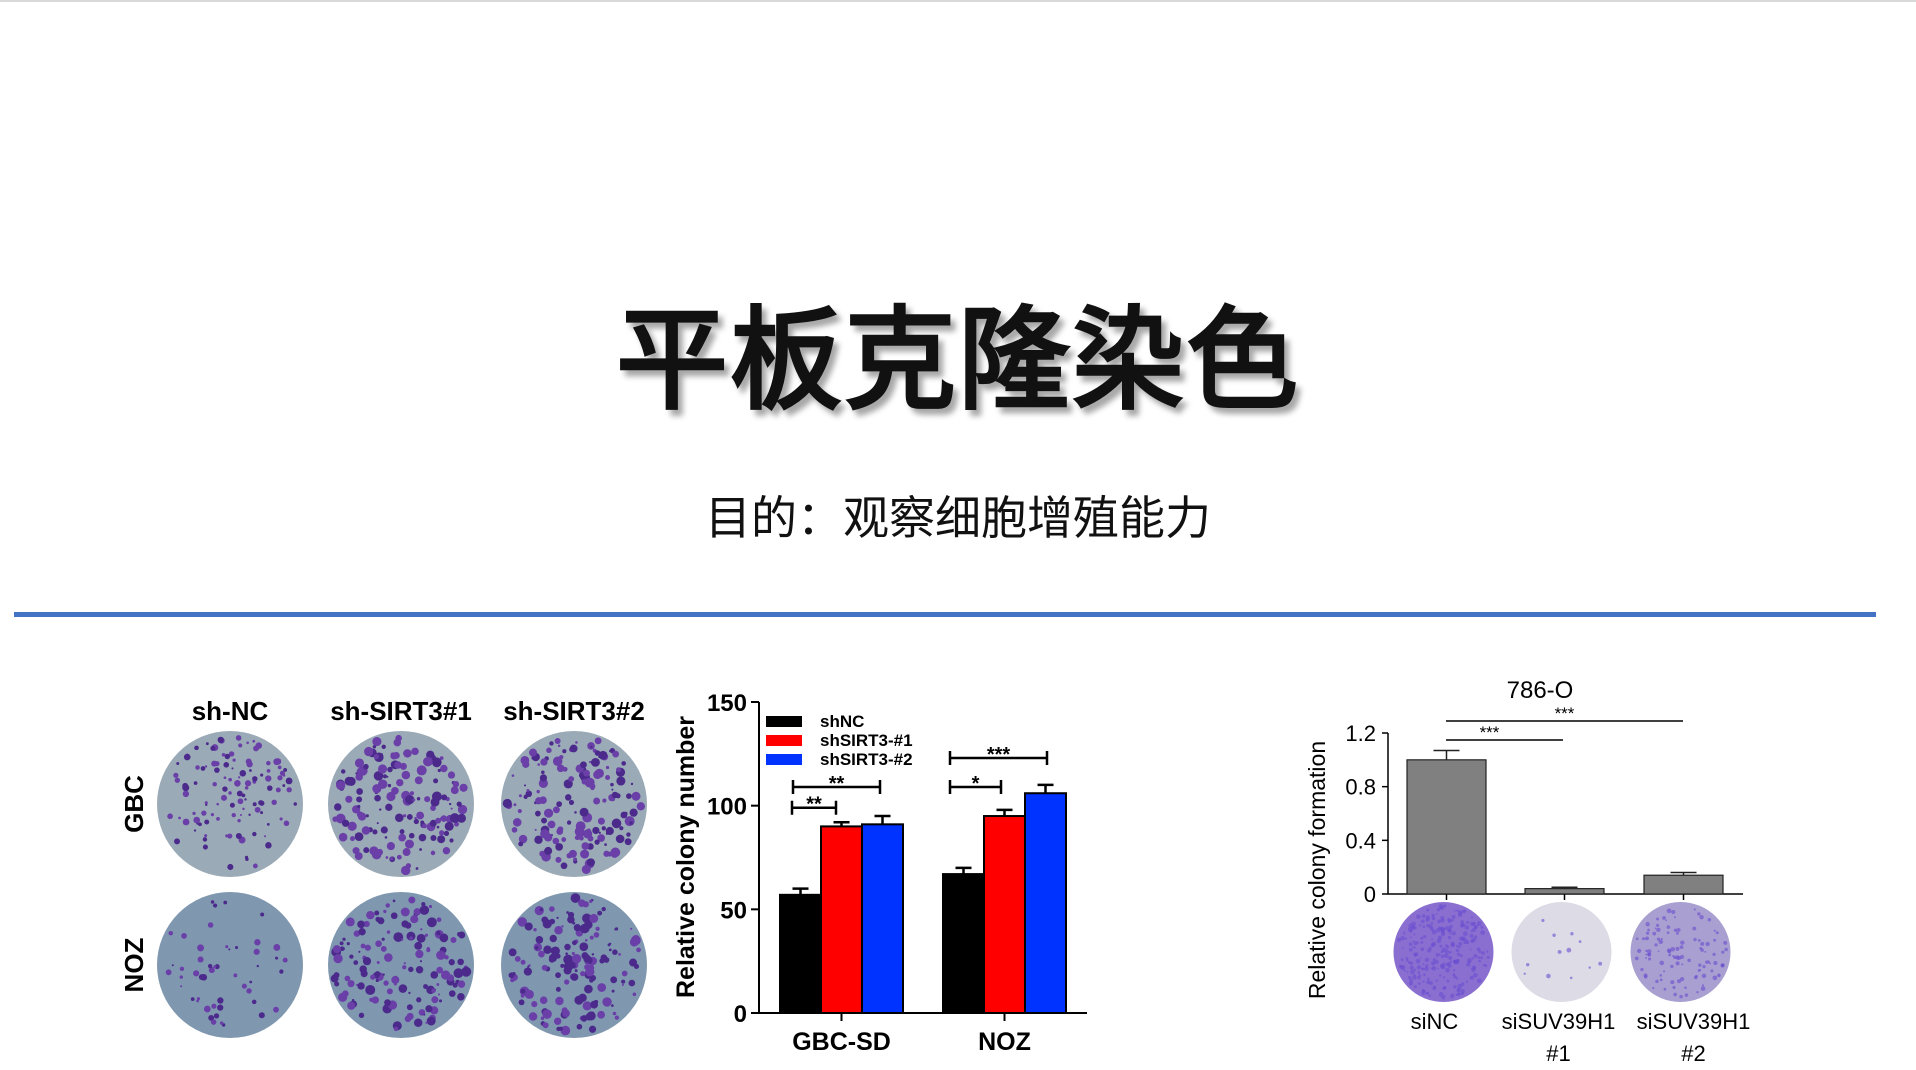 Image resolution: width=1916 pixels, height=1070 pixels. I want to click on y-tick-label: 0.8, so click(1360, 787).